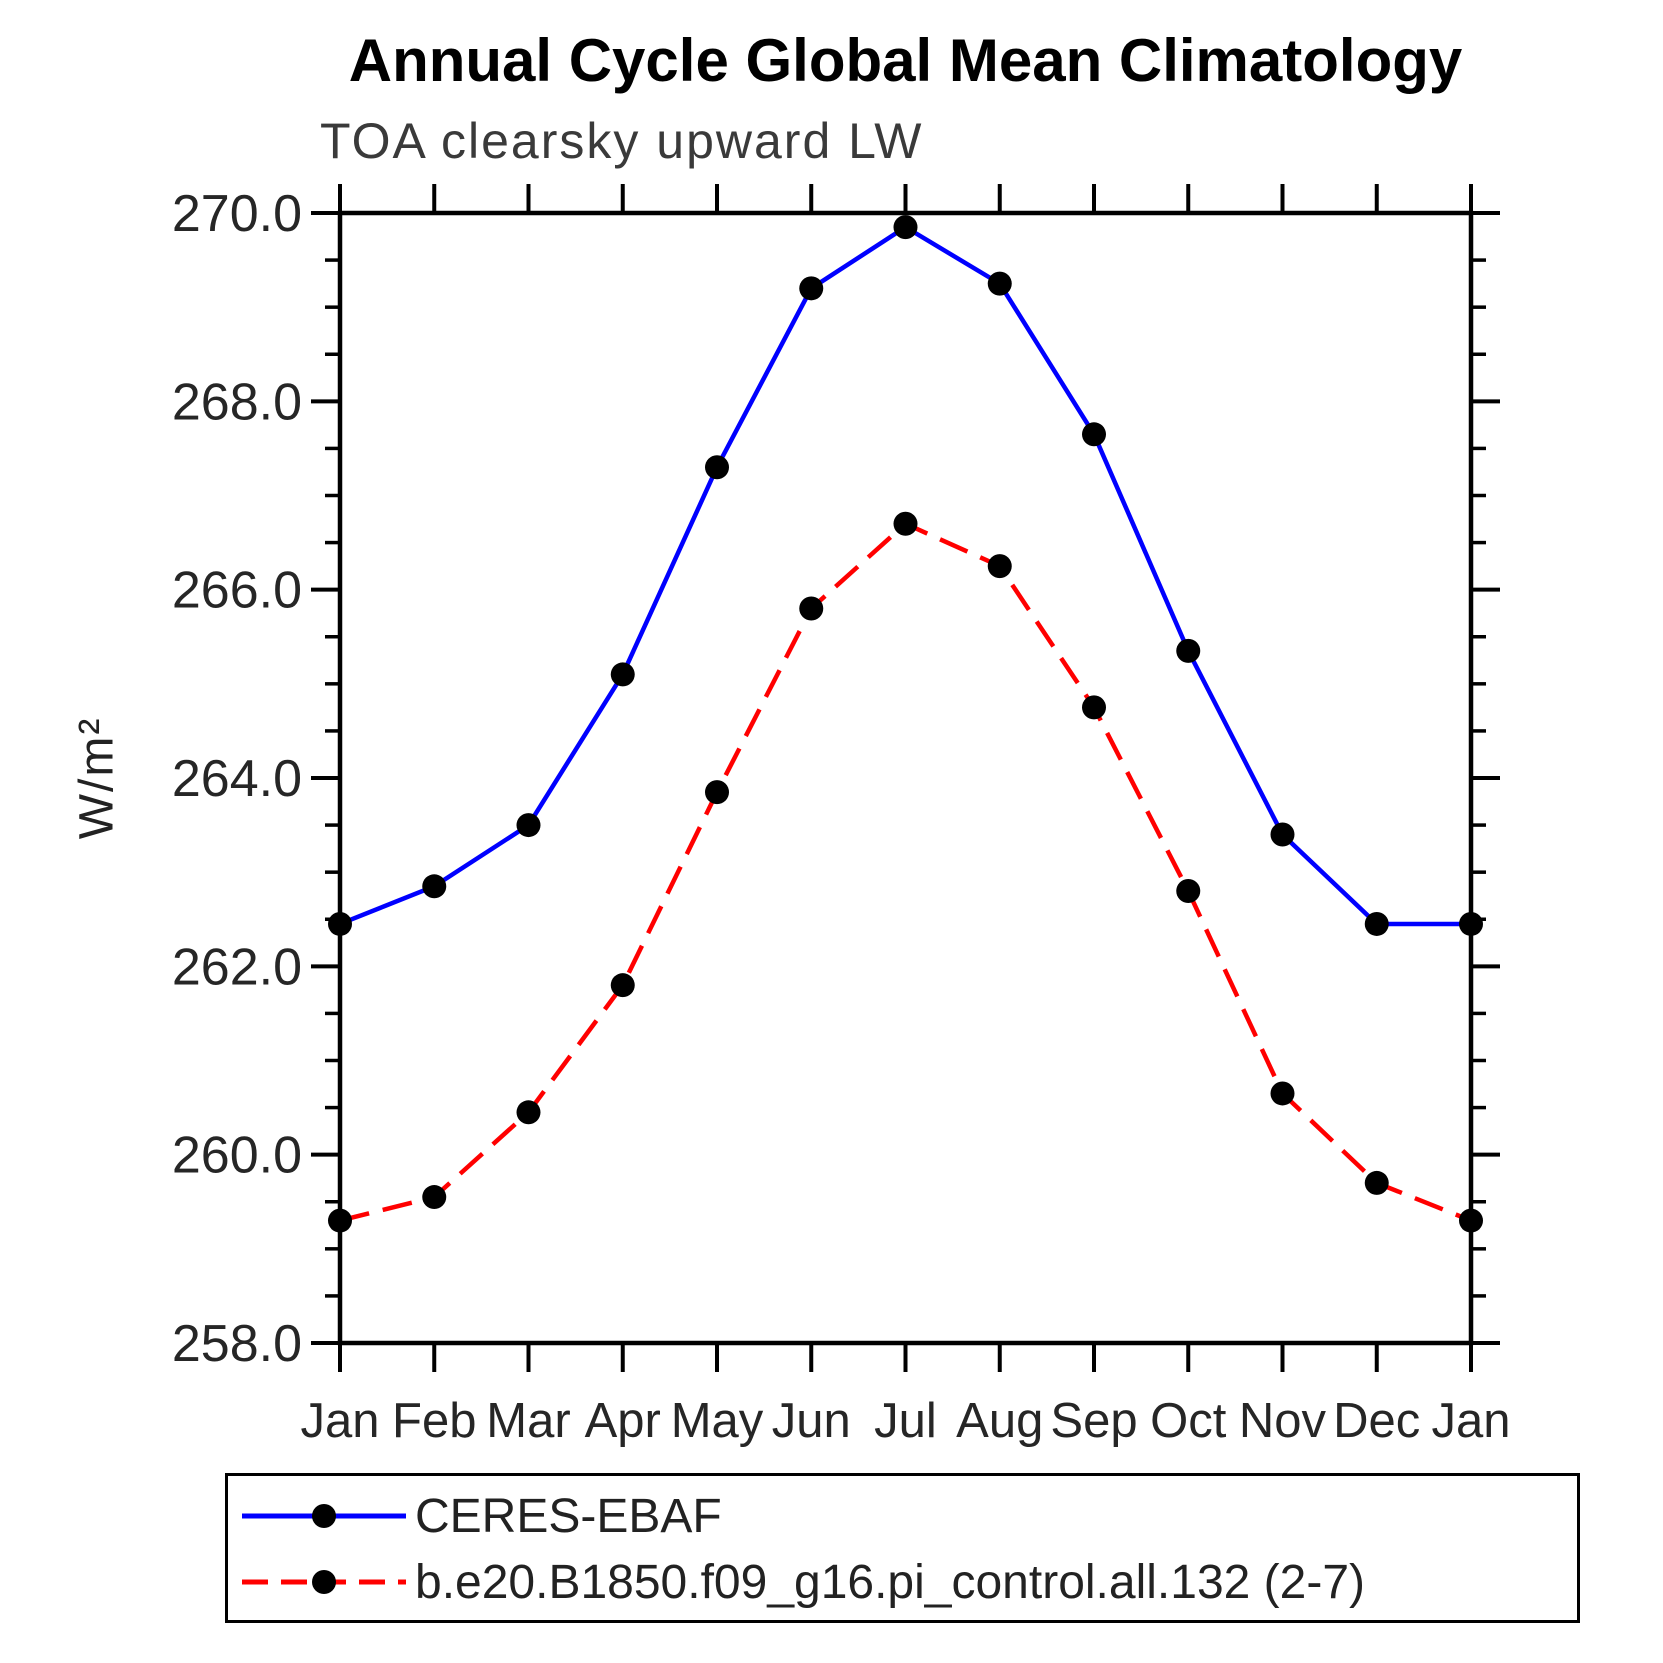 Image resolution: width=1663 pixels, height=1663 pixels. I want to click on y-tick-label: 268.0, so click(237, 402).